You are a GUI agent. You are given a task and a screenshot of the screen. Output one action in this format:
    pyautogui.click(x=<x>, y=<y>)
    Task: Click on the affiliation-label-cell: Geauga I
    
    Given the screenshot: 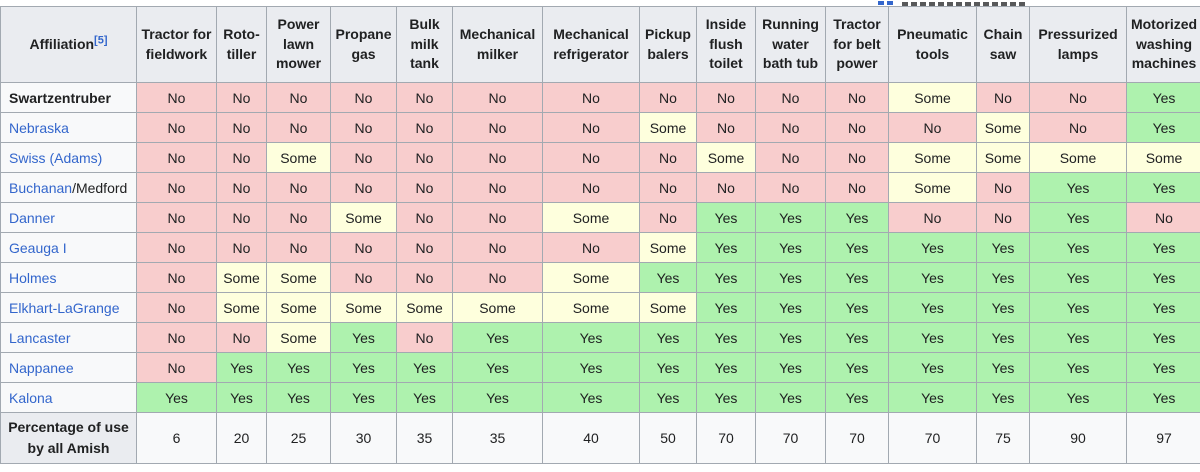 What is the action you would take?
    pyautogui.click(x=68, y=247)
    